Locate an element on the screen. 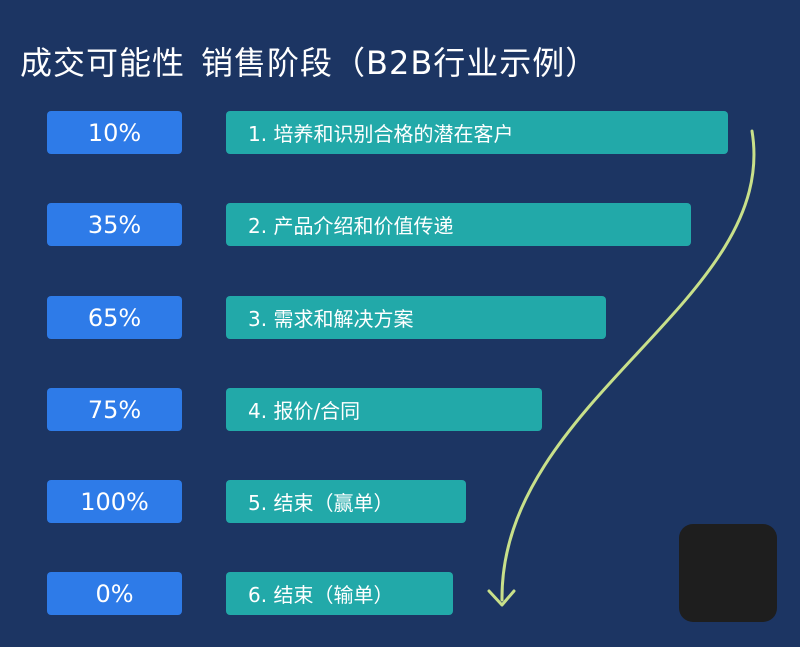 This screenshot has height=647, width=800. stage-box-3: 3. 需求和解决方案 is located at coordinates (416, 317).